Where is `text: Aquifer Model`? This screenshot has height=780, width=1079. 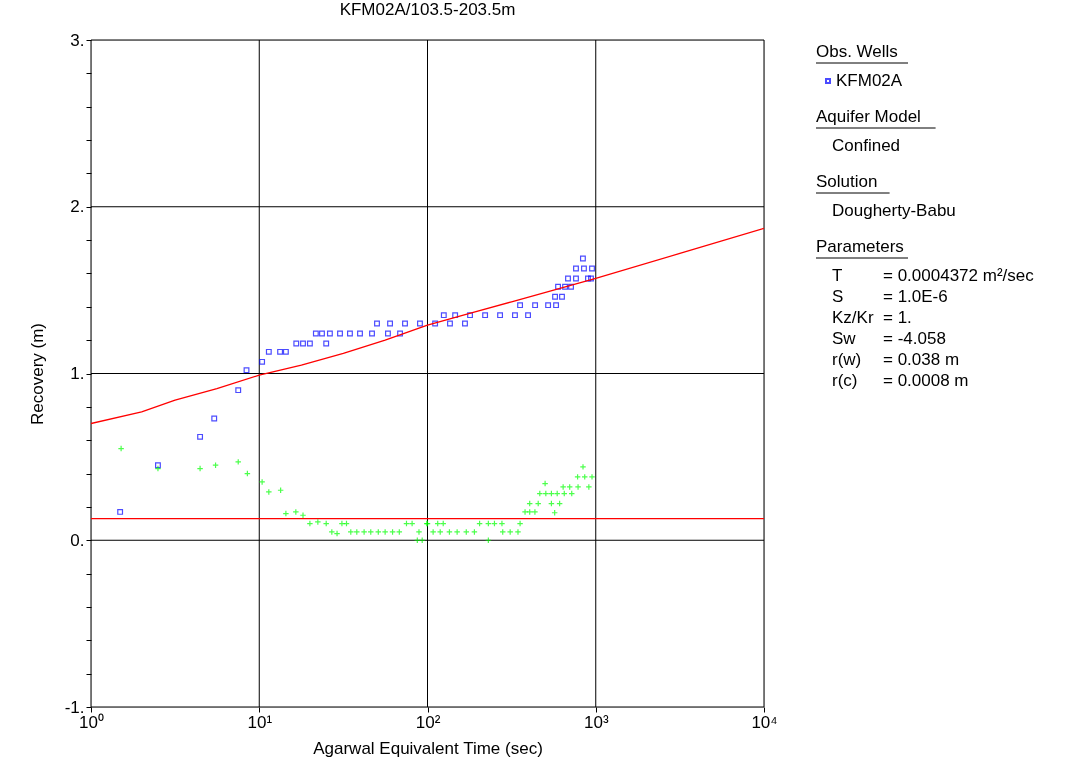
text: Aquifer Model is located at coordinates (868, 116).